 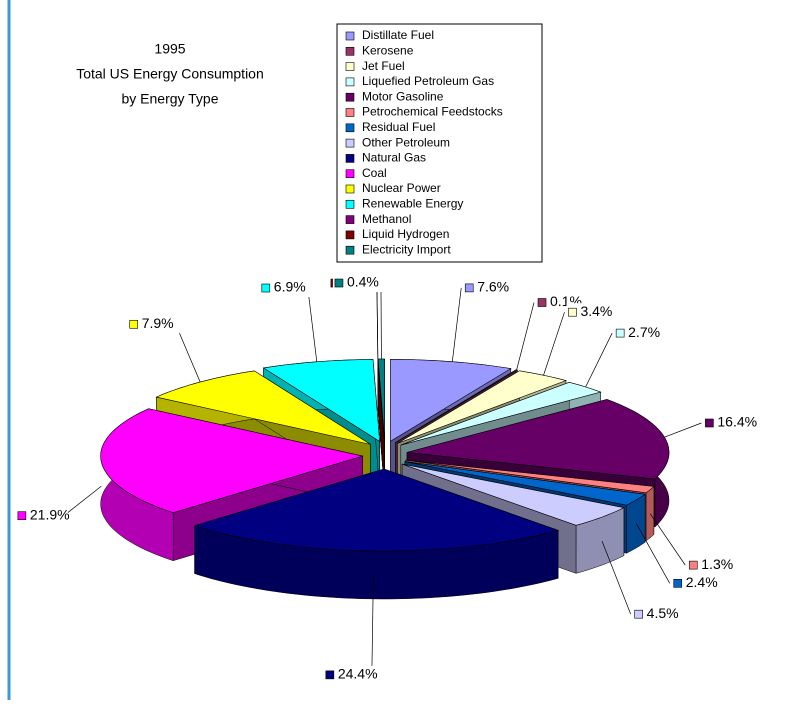 What do you see at coordinates (663, 613) in the screenshot?
I see `data-label: 4.5%` at bounding box center [663, 613].